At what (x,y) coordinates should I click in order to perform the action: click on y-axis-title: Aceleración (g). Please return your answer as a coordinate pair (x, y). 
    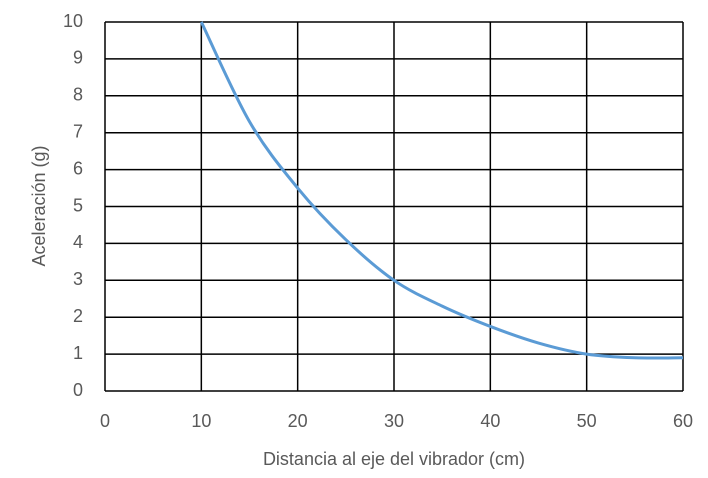
    Looking at the image, I should click on (39, 205).